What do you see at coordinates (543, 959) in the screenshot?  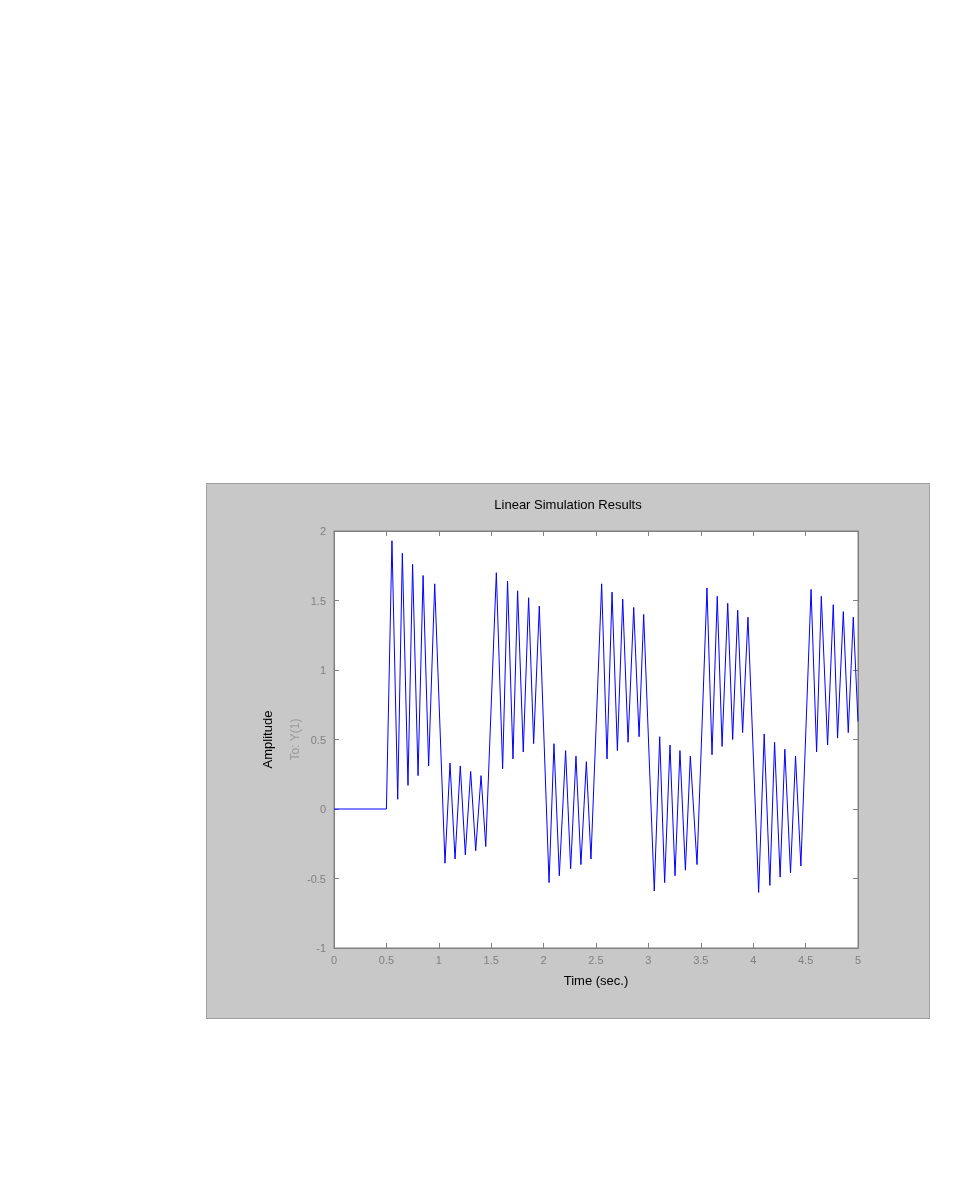 I see `x-tick-label: 2` at bounding box center [543, 959].